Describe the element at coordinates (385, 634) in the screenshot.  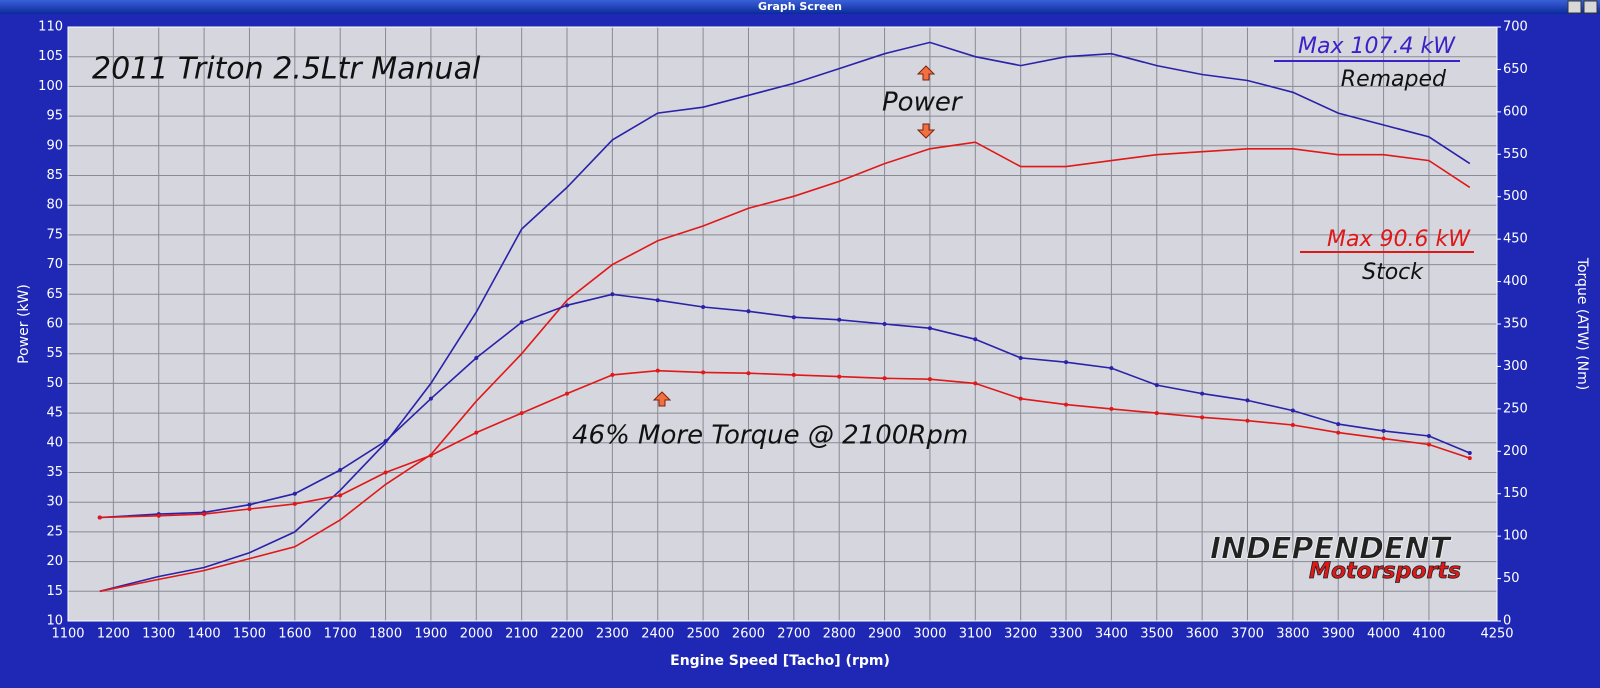
I see `x-tick-label: 1800` at that location.